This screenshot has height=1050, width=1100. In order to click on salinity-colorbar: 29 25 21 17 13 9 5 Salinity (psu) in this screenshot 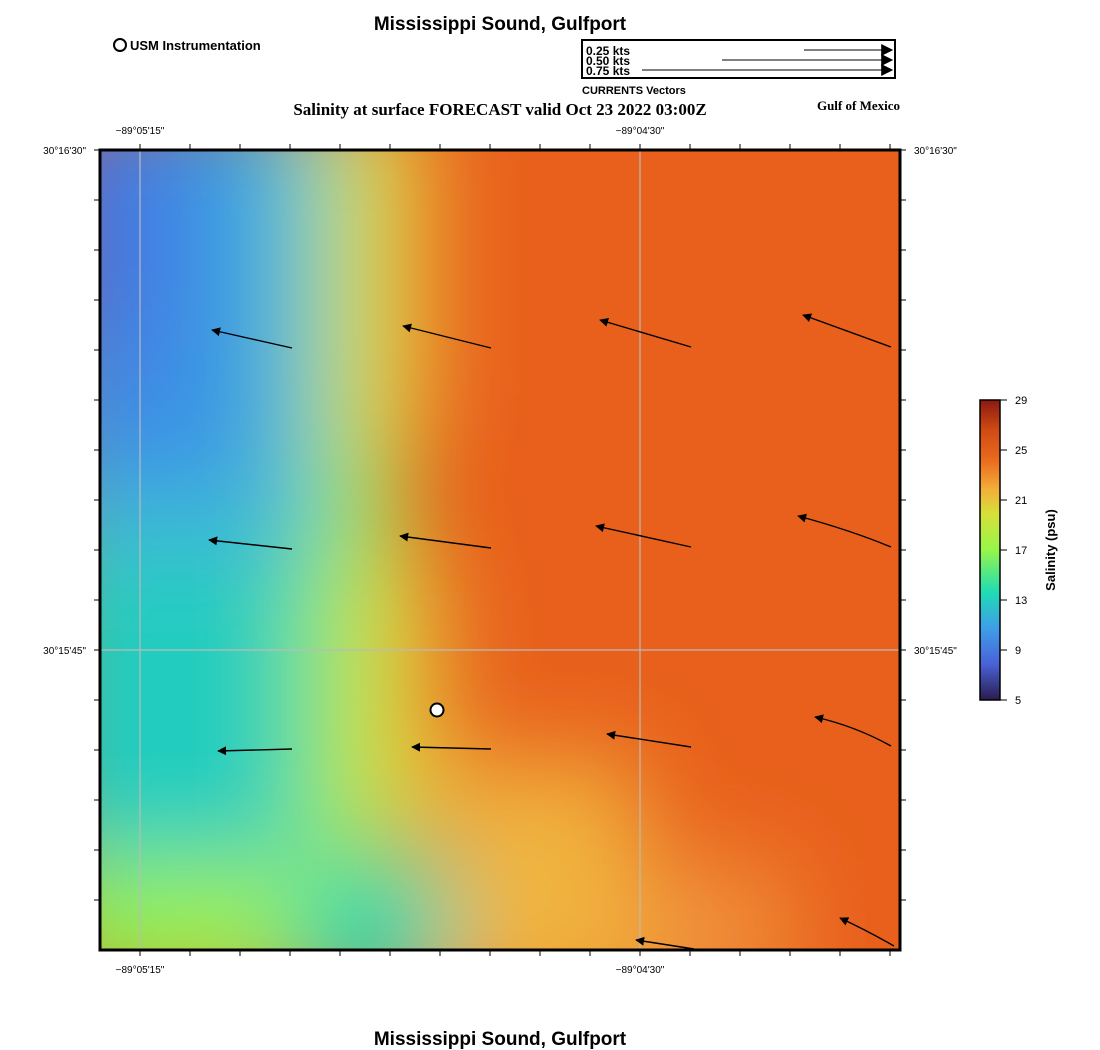, I will do `click(1018, 551)`.